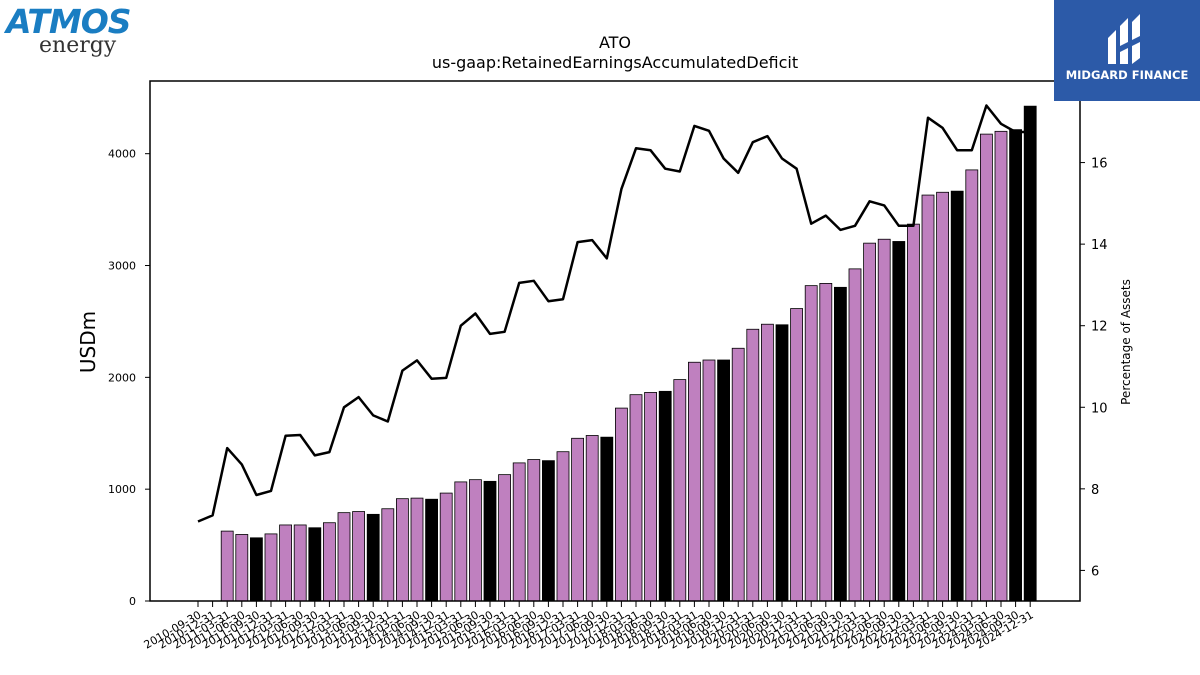 This screenshot has height=675, width=1200. Describe the element at coordinates (1095, 490) in the screenshot. I see `y2-tick-label: 8` at that location.